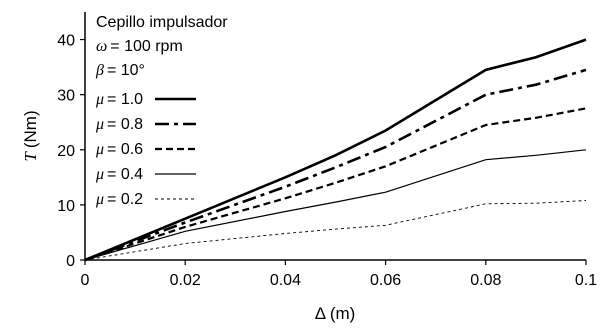 The image size is (600, 329). I want to click on angle-value: = 10°, so click(126, 70).